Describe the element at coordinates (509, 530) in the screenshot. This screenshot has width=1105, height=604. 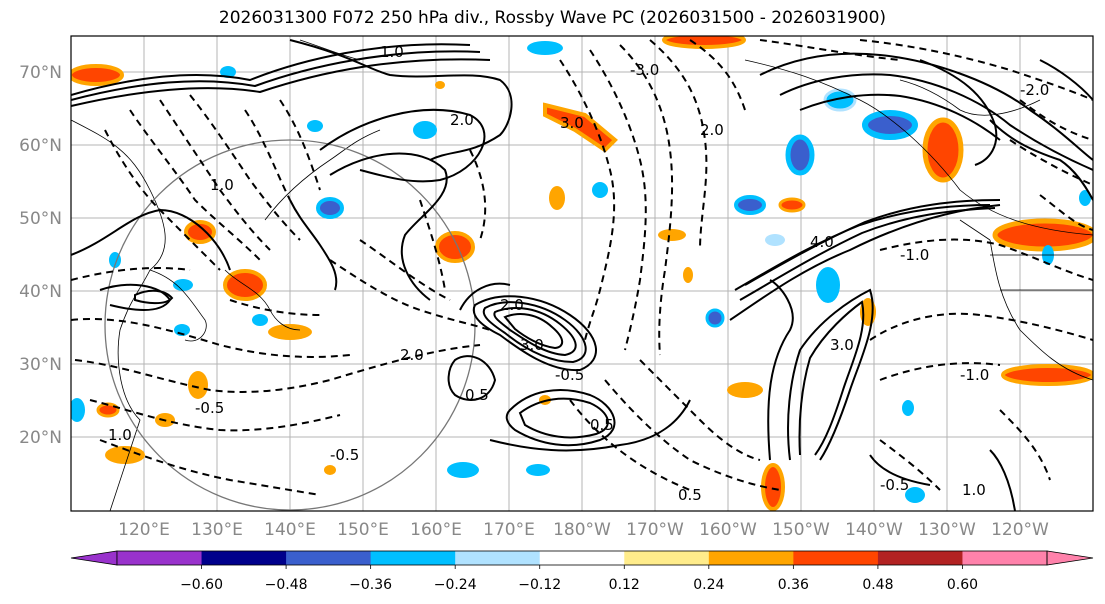
I see `lon-label: 170°E` at that location.